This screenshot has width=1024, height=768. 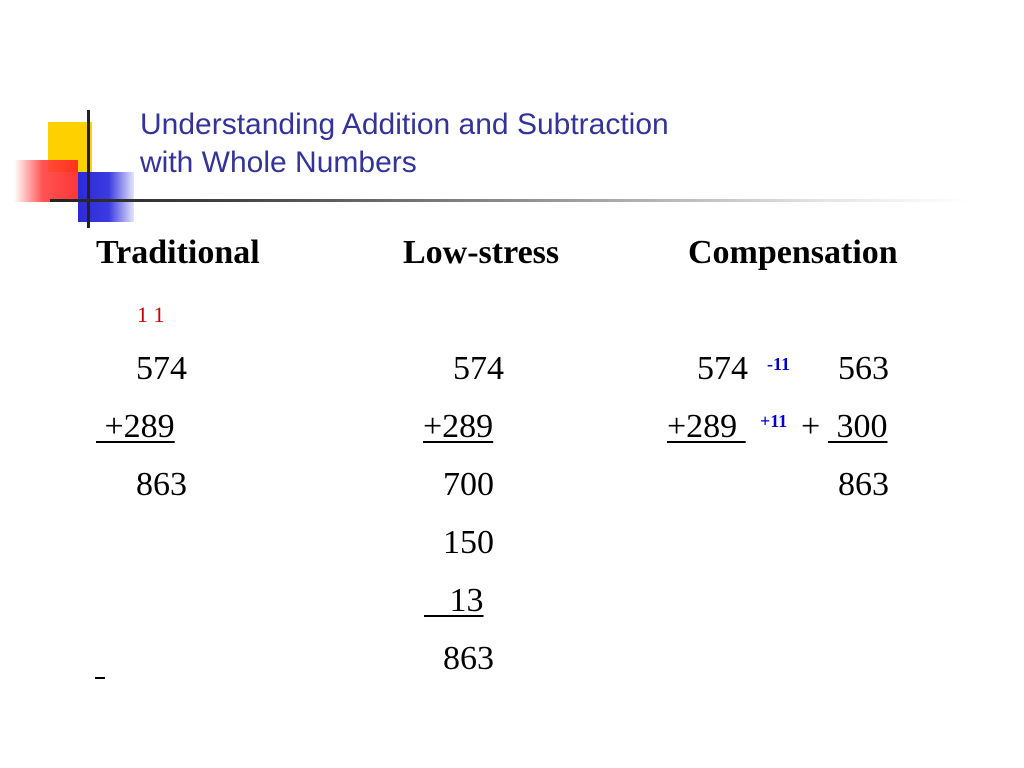 What do you see at coordinates (858, 426) in the screenshot?
I see `compensation-adjusted-addend-2: 300` at bounding box center [858, 426].